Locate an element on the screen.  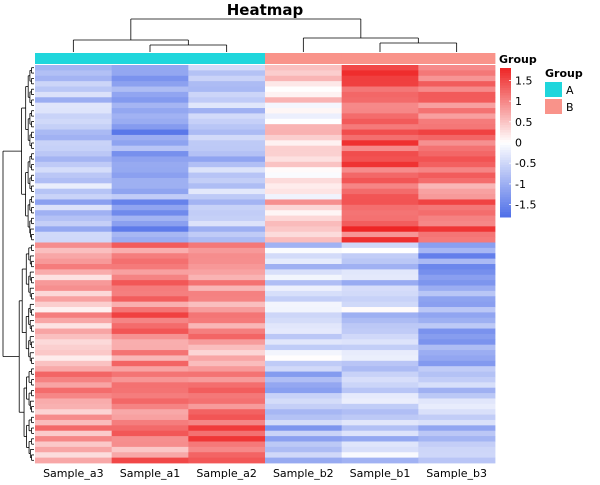
column-dendrogram is located at coordinates (265, 35).